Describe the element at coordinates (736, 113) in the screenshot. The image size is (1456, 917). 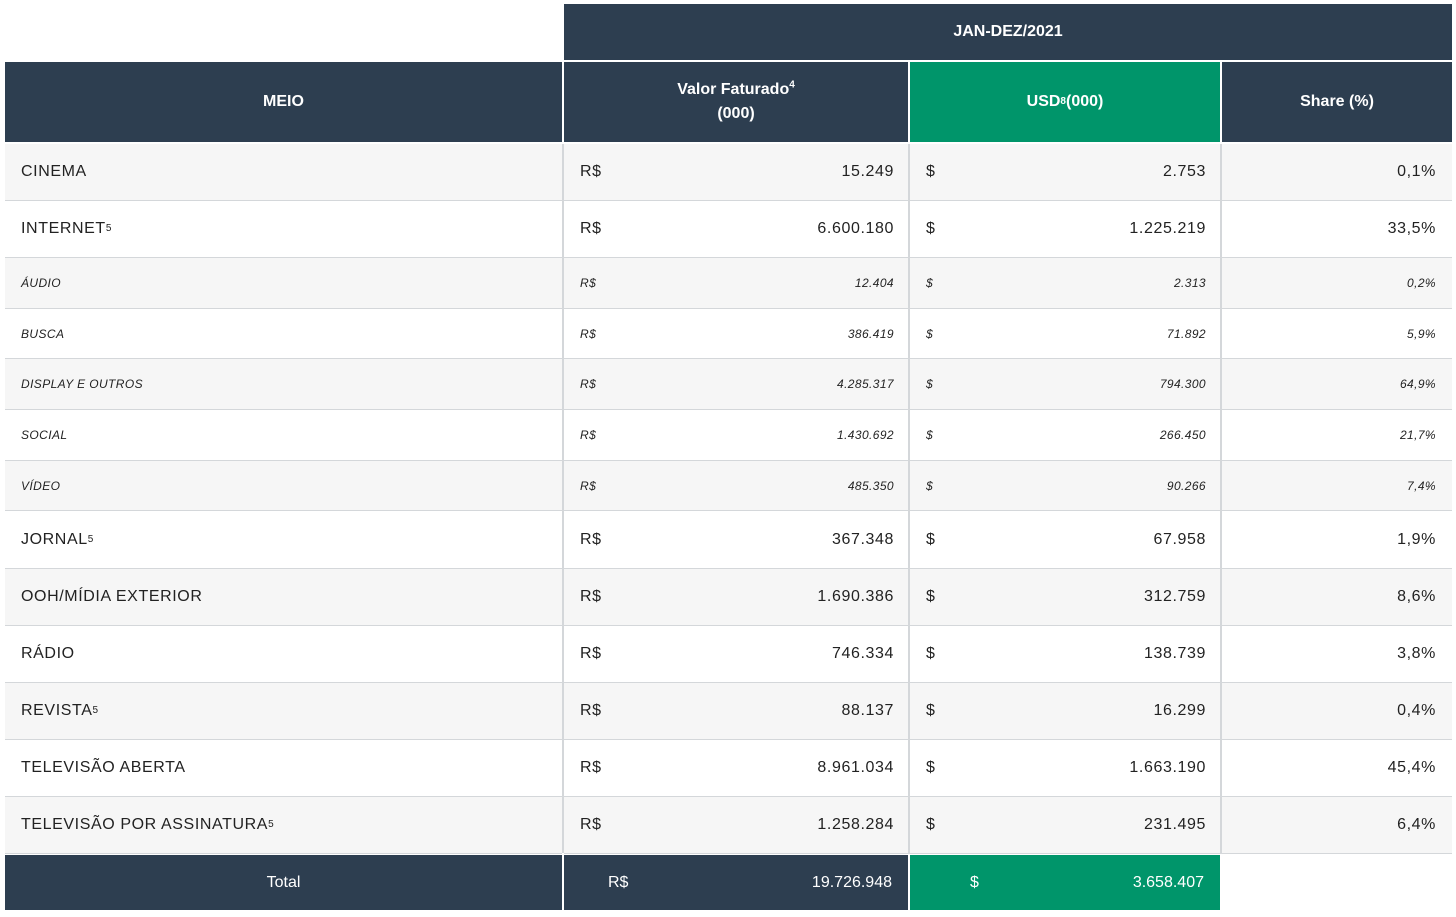
I see `column-header-valor-line2: (000)` at that location.